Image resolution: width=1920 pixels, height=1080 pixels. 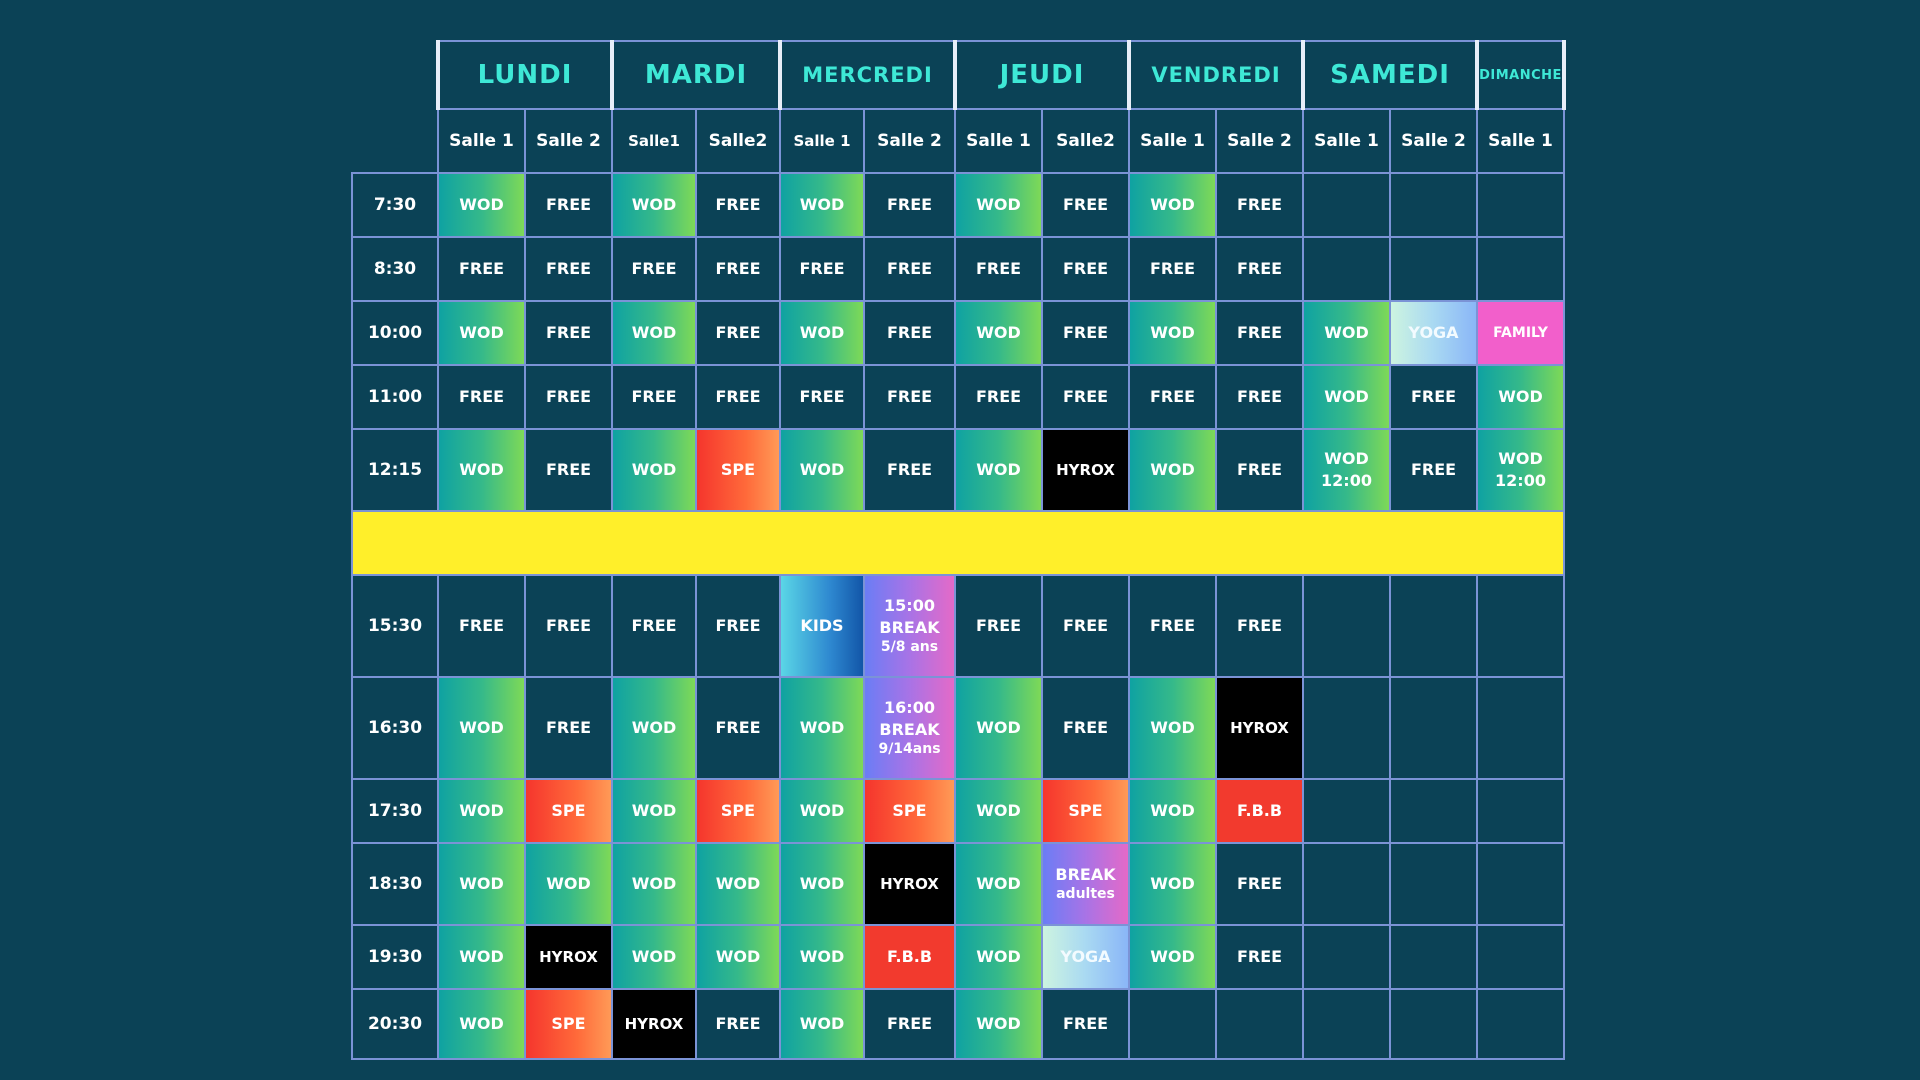 I want to click on time-label: 15:30, so click(x=395, y=626).